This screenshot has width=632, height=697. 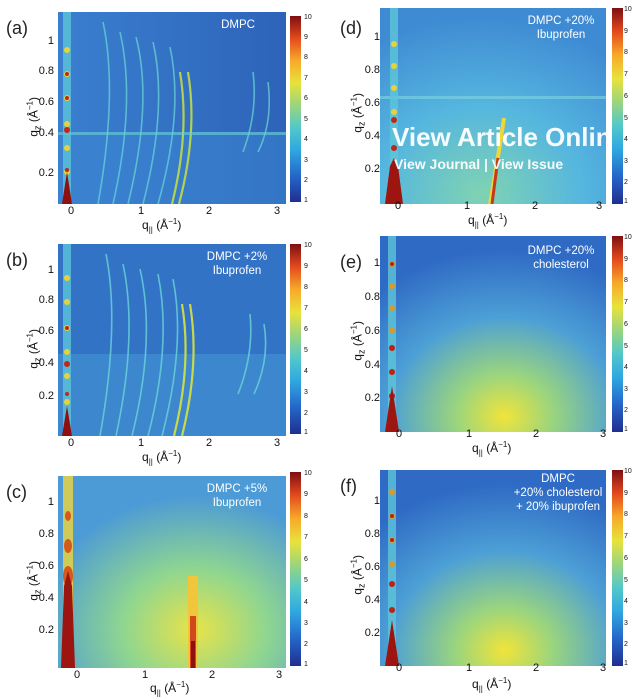 What do you see at coordinates (479, 164) in the screenshot?
I see `view-journal-issue-links: View Journal | View Issue` at bounding box center [479, 164].